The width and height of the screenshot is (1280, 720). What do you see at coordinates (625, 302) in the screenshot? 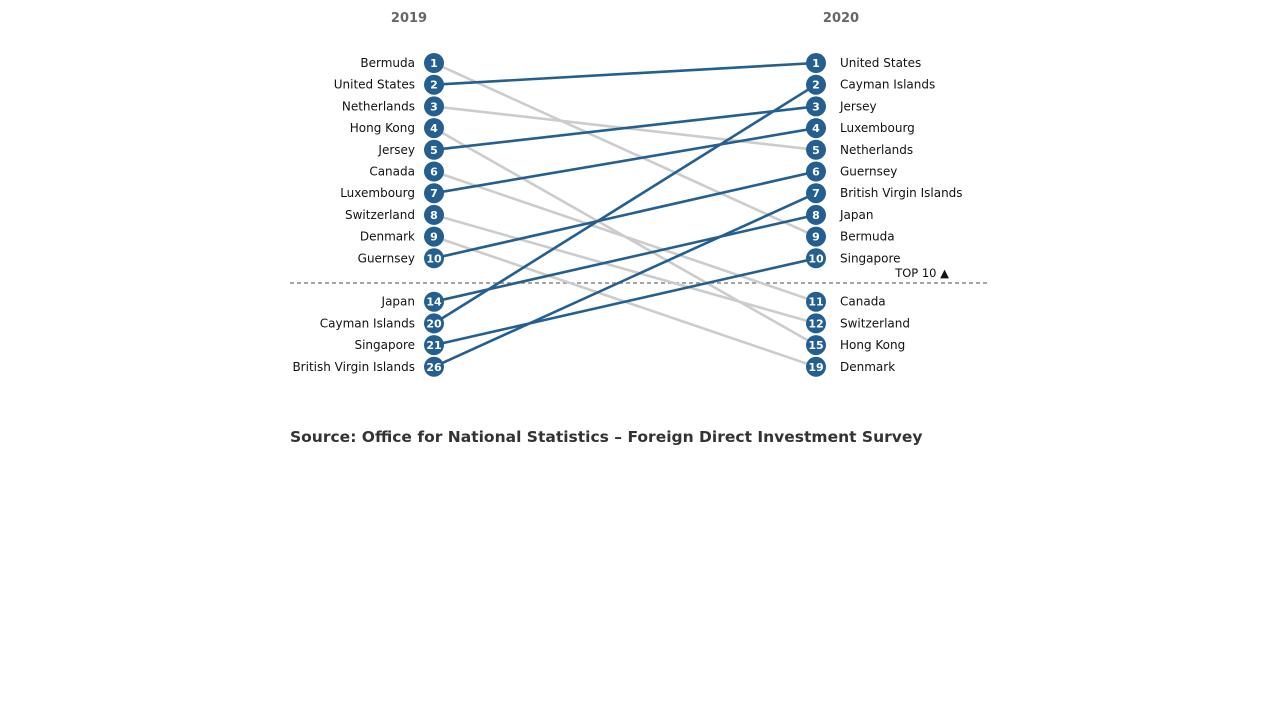
I see `slope-line-singapore` at bounding box center [625, 302].